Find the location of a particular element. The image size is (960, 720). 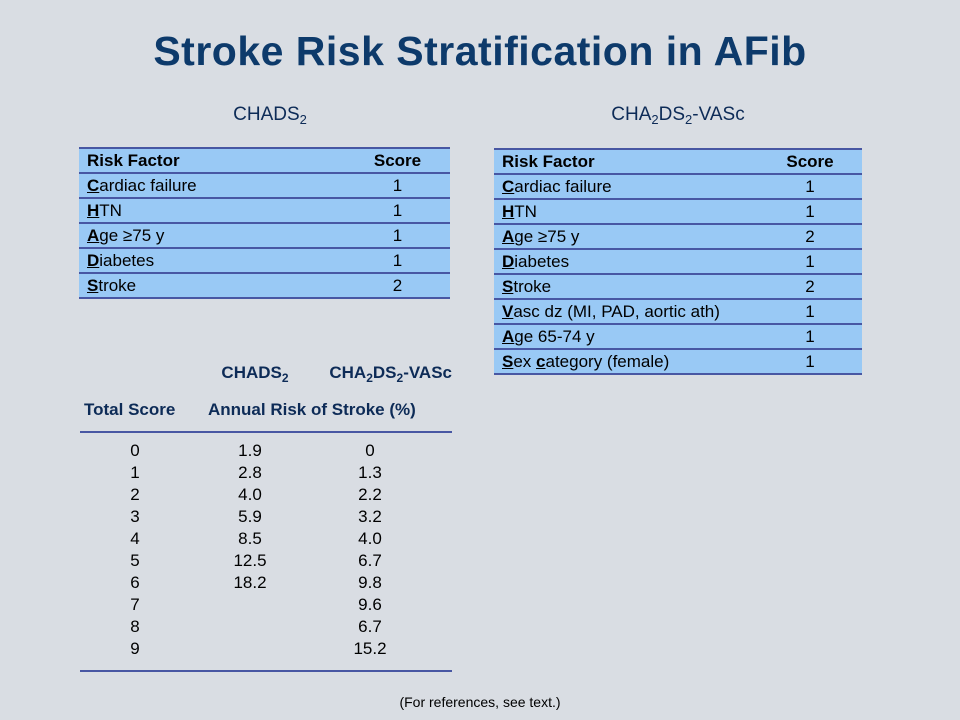

risk-col-vasc: CHA2DS2-VASc is located at coordinates (381, 374).